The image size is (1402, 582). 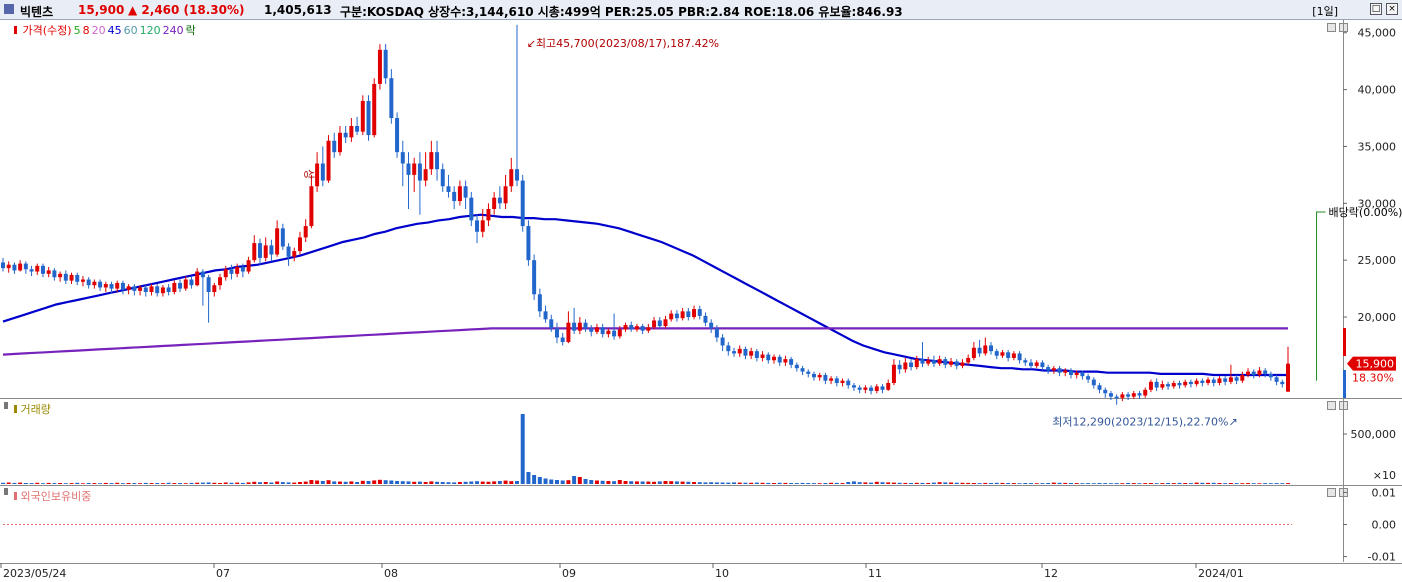 What do you see at coordinates (9, 9) in the screenshot?
I see `grip-icon` at bounding box center [9, 9].